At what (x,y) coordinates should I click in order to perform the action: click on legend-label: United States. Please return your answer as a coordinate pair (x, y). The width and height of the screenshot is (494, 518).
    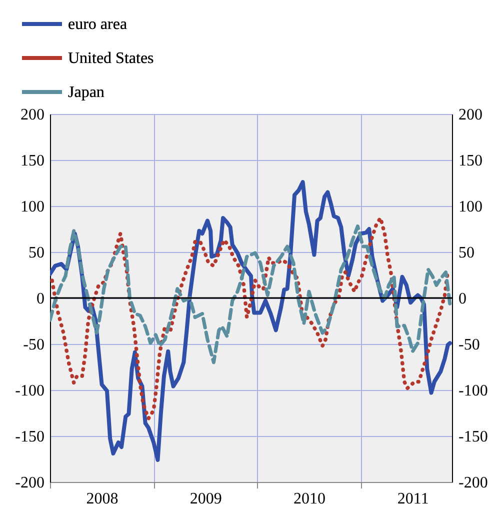
    Looking at the image, I should click on (111, 58).